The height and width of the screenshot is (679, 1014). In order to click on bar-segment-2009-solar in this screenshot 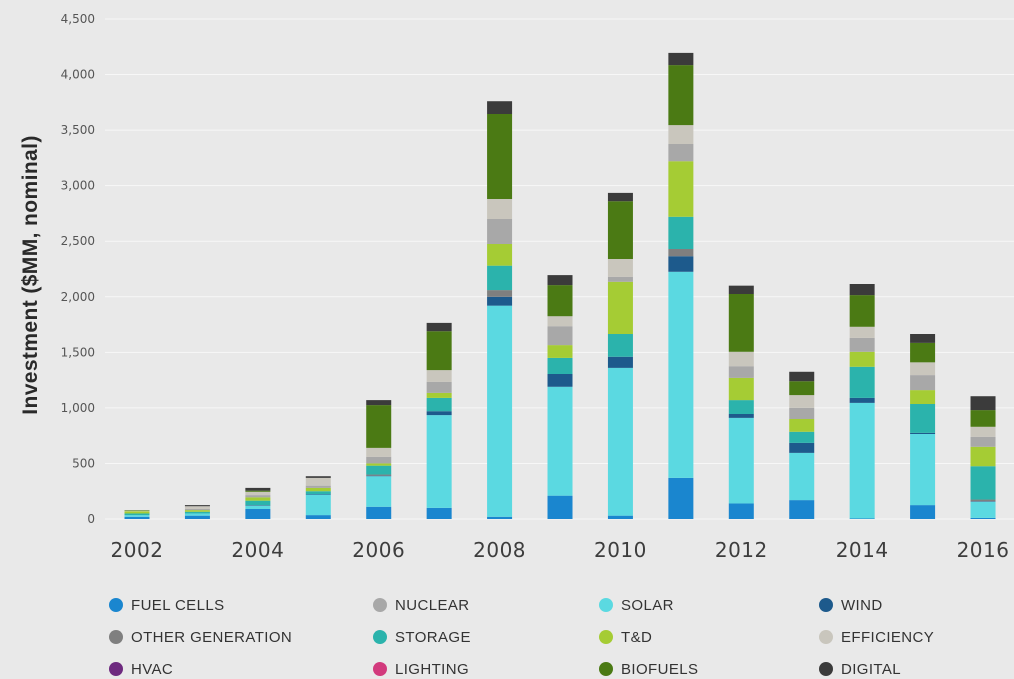, I will do `click(560, 441)`.